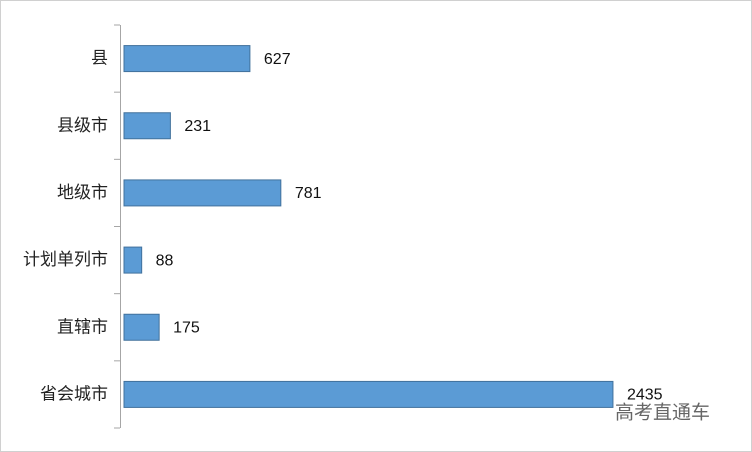 The image size is (752, 452). What do you see at coordinates (65, 260) in the screenshot?
I see `category-label: 计划单列市` at bounding box center [65, 260].